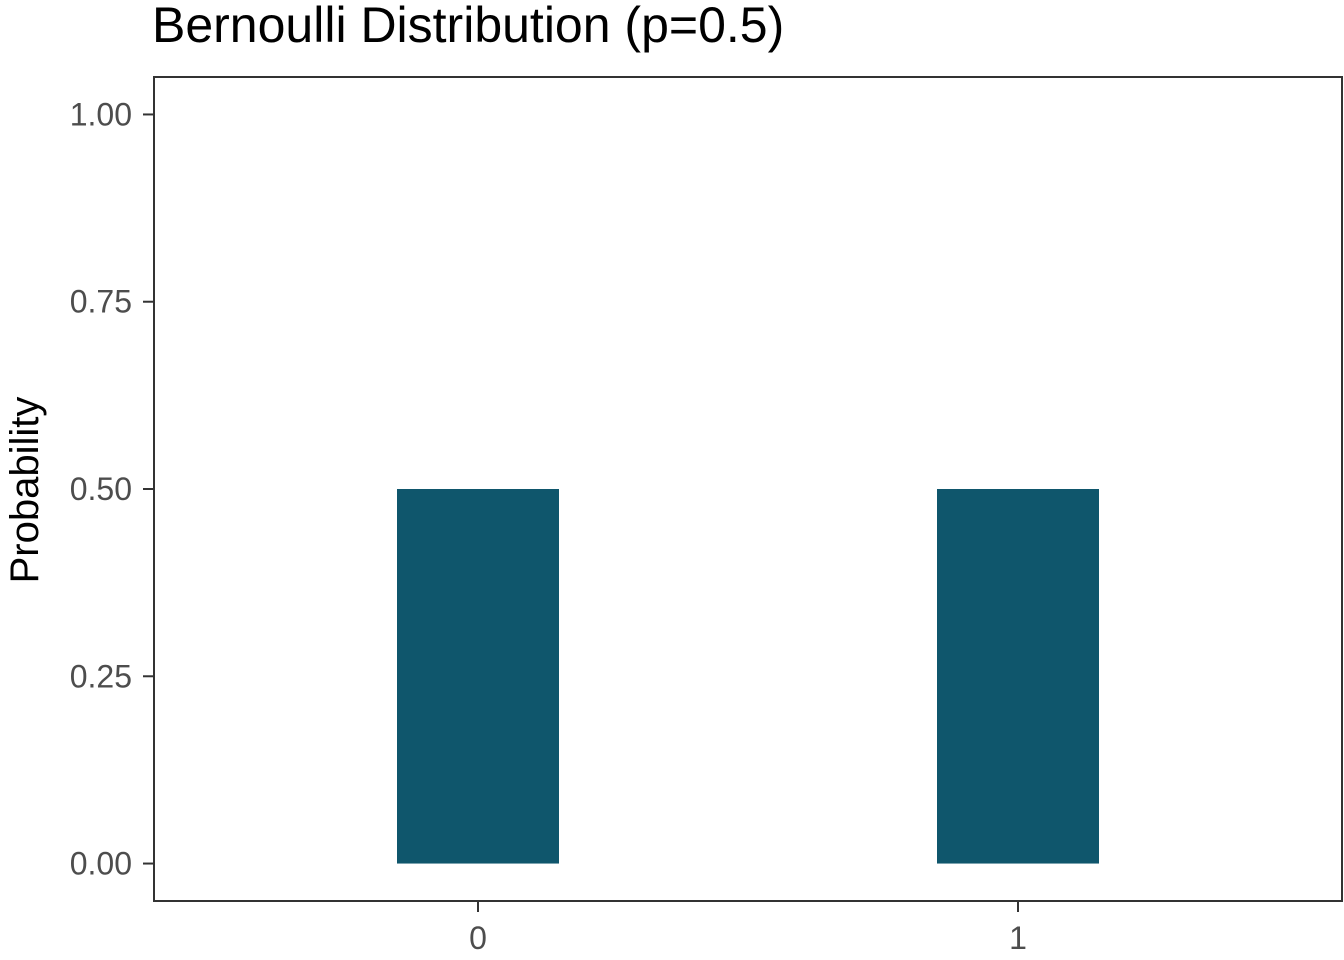  I want to click on y-axis-ticks: 0.00 0.25 0.50 0.75 1.00, so click(112, 489).